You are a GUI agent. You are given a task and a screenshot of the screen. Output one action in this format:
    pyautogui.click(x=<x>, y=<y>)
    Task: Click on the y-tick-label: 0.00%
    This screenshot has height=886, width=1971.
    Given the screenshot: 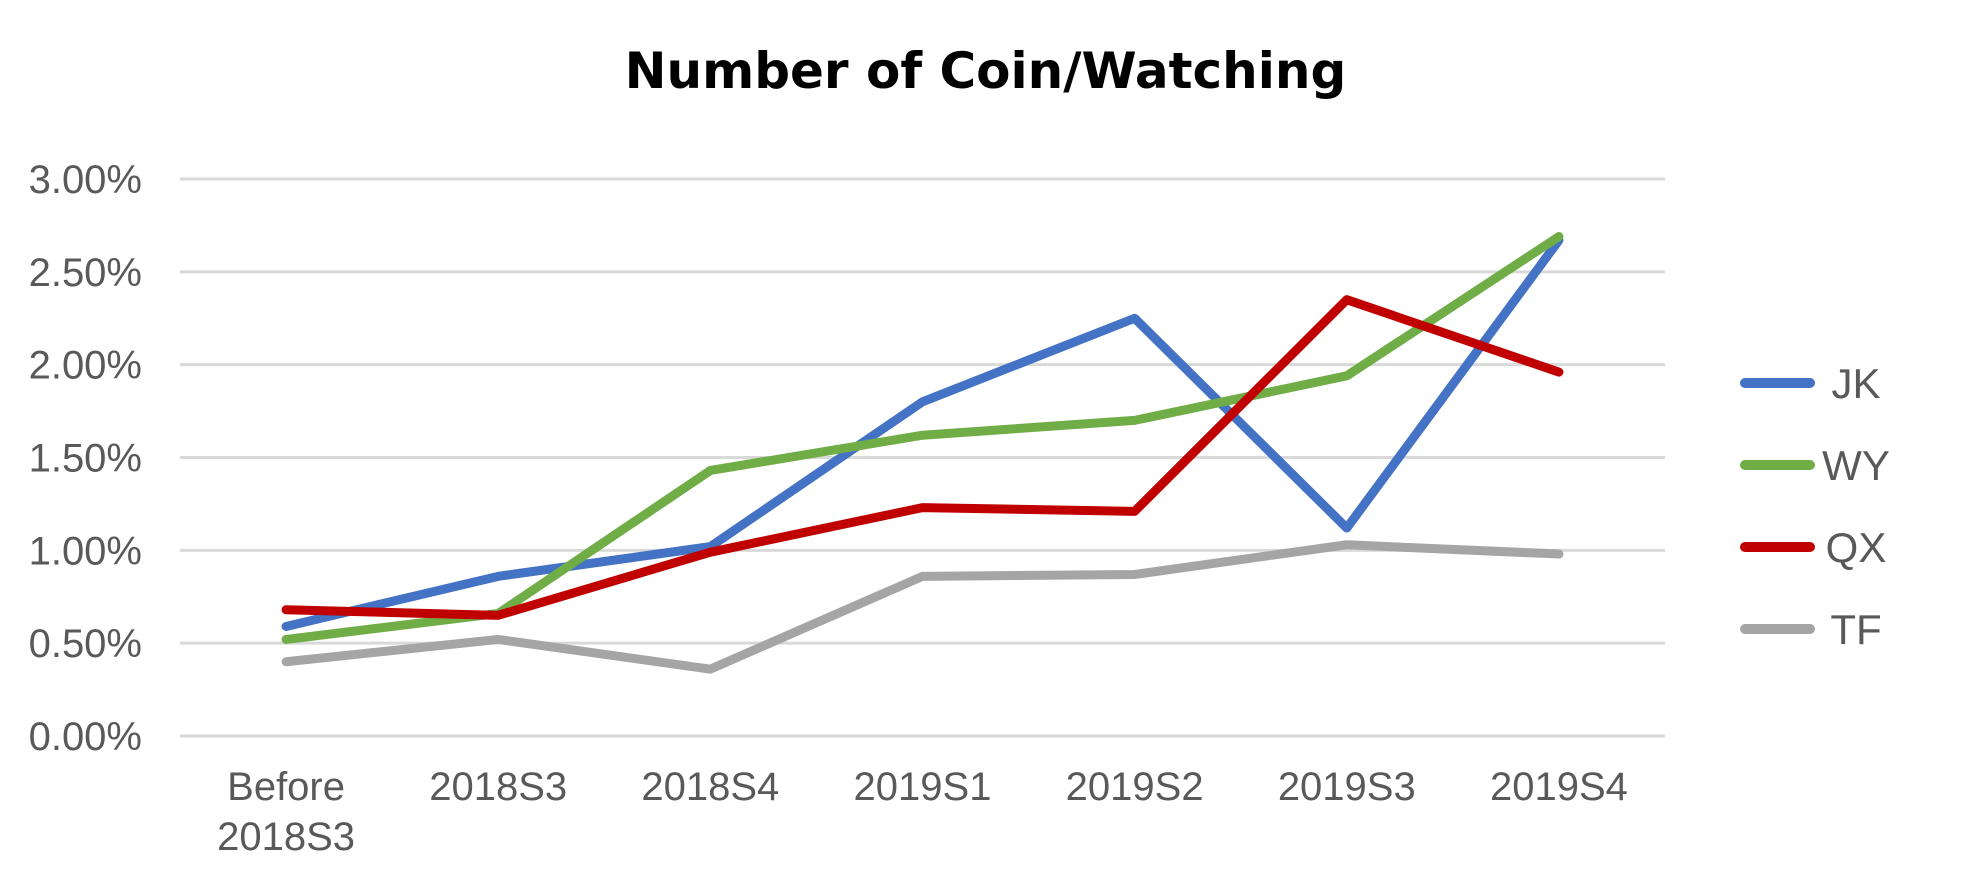 What is the action you would take?
    pyautogui.click(x=85, y=737)
    